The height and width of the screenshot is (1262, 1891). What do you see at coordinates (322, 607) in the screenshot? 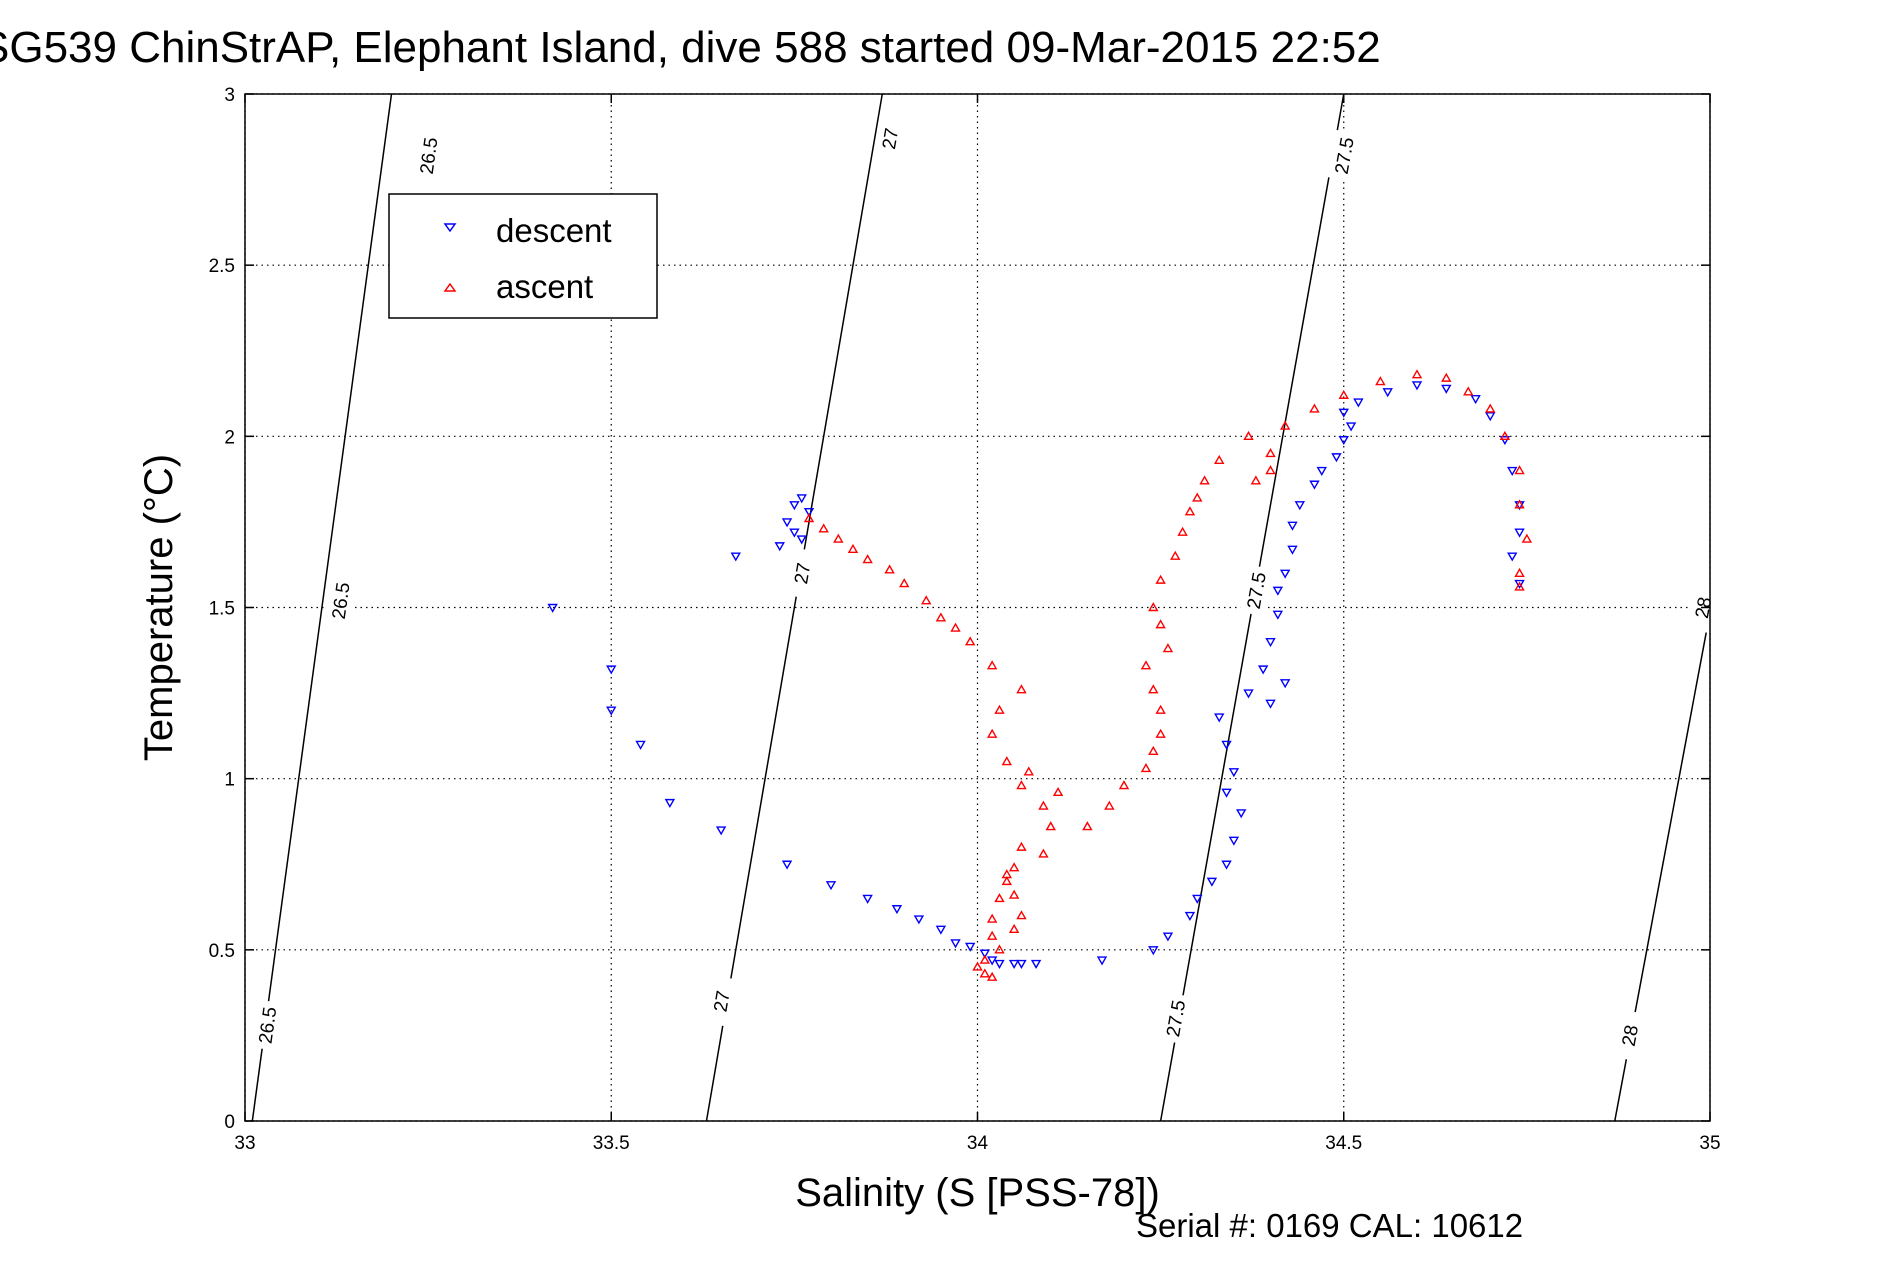
I see `isopycnal-line-26.5` at bounding box center [322, 607].